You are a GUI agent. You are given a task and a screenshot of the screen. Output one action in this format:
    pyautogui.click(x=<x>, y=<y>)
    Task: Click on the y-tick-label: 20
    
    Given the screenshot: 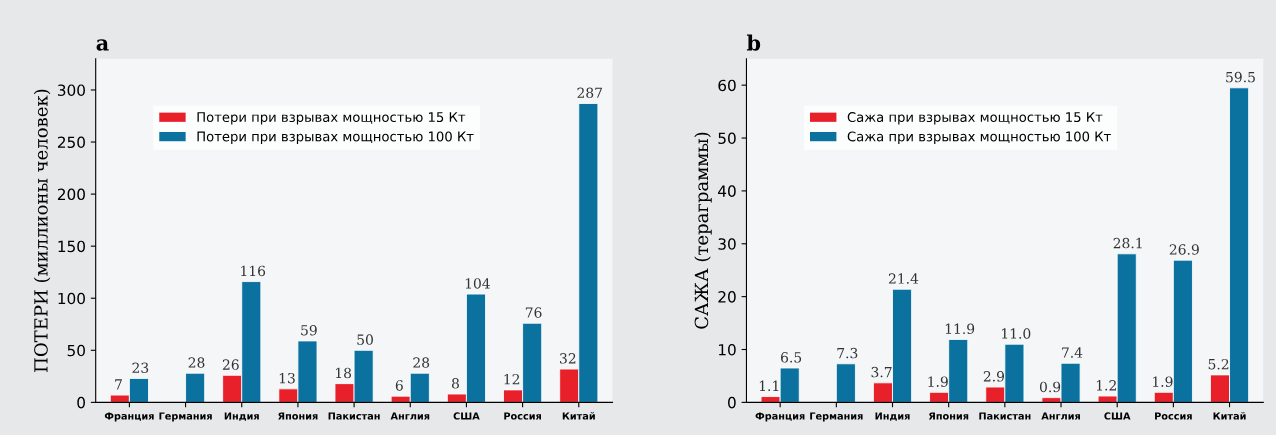 What is the action you would take?
    pyautogui.click(x=727, y=297)
    